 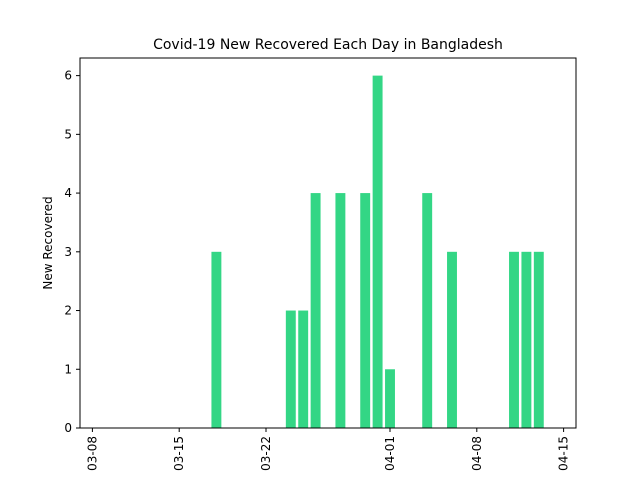 What do you see at coordinates (68, 193) in the screenshot?
I see `y-tick-label: 4` at bounding box center [68, 193].